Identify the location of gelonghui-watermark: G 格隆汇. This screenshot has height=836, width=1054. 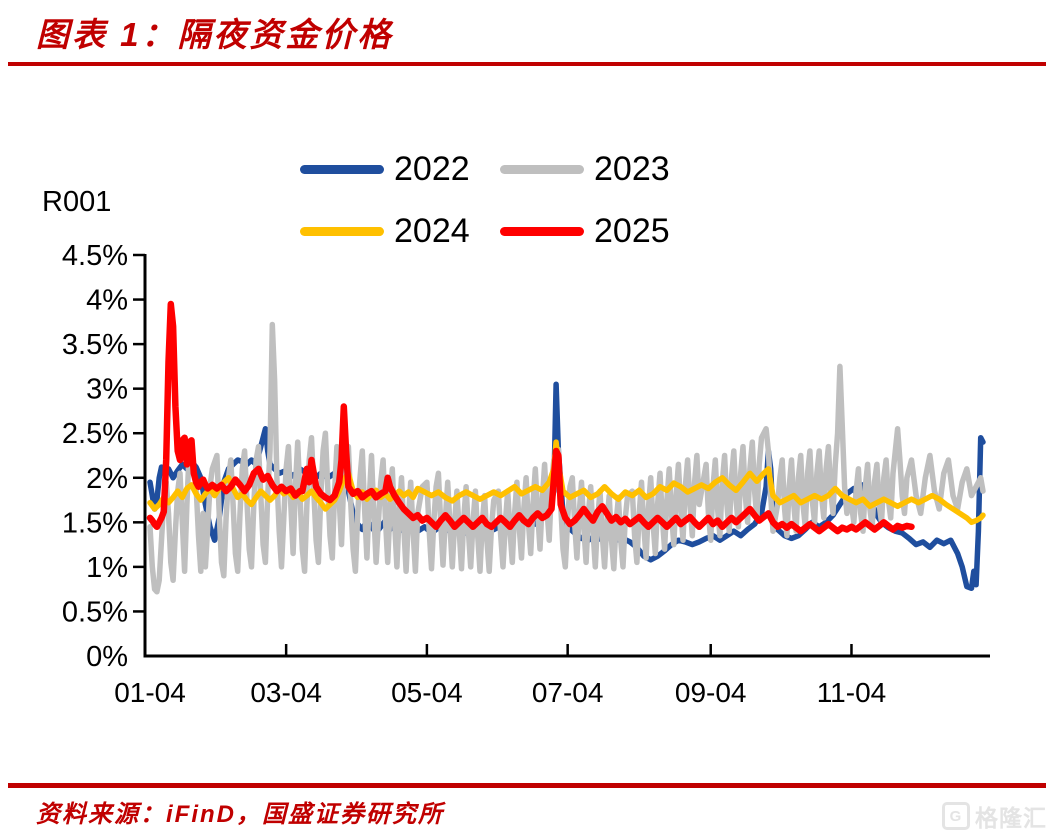
(994, 816).